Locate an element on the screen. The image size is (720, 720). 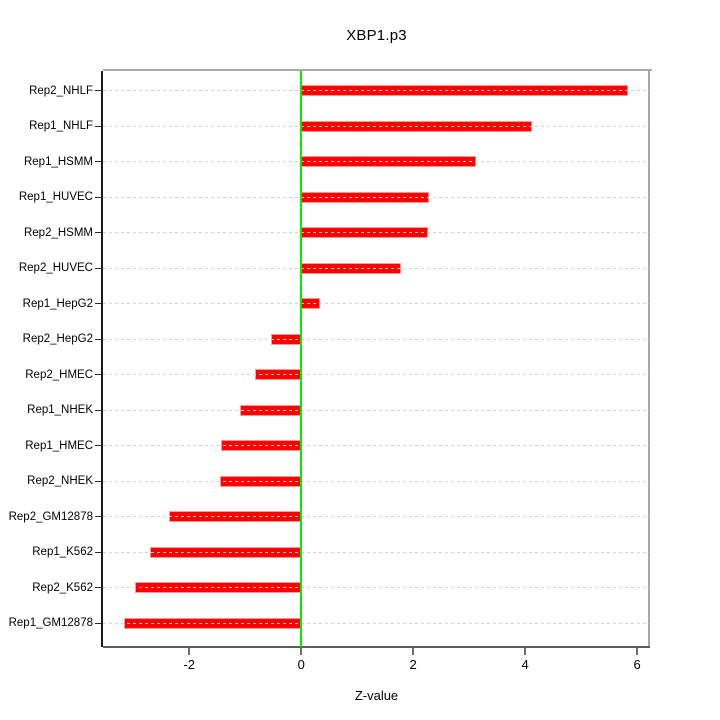
x-tick-label: 2 is located at coordinates (413, 664).